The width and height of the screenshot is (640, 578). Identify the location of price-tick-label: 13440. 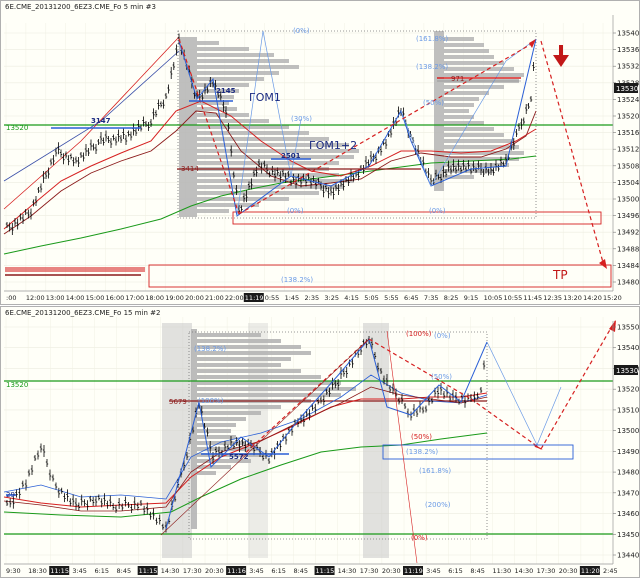
(628, 556).